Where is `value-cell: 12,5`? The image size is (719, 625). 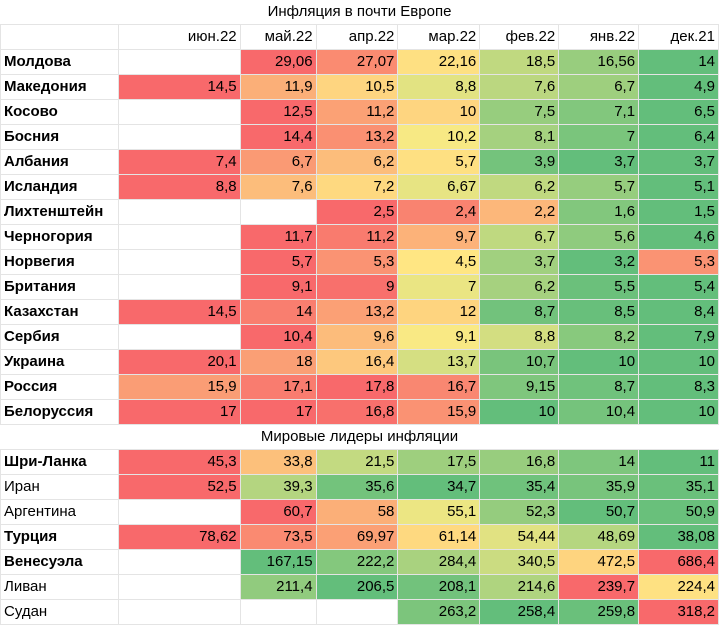
value-cell: 12,5 is located at coordinates (278, 112).